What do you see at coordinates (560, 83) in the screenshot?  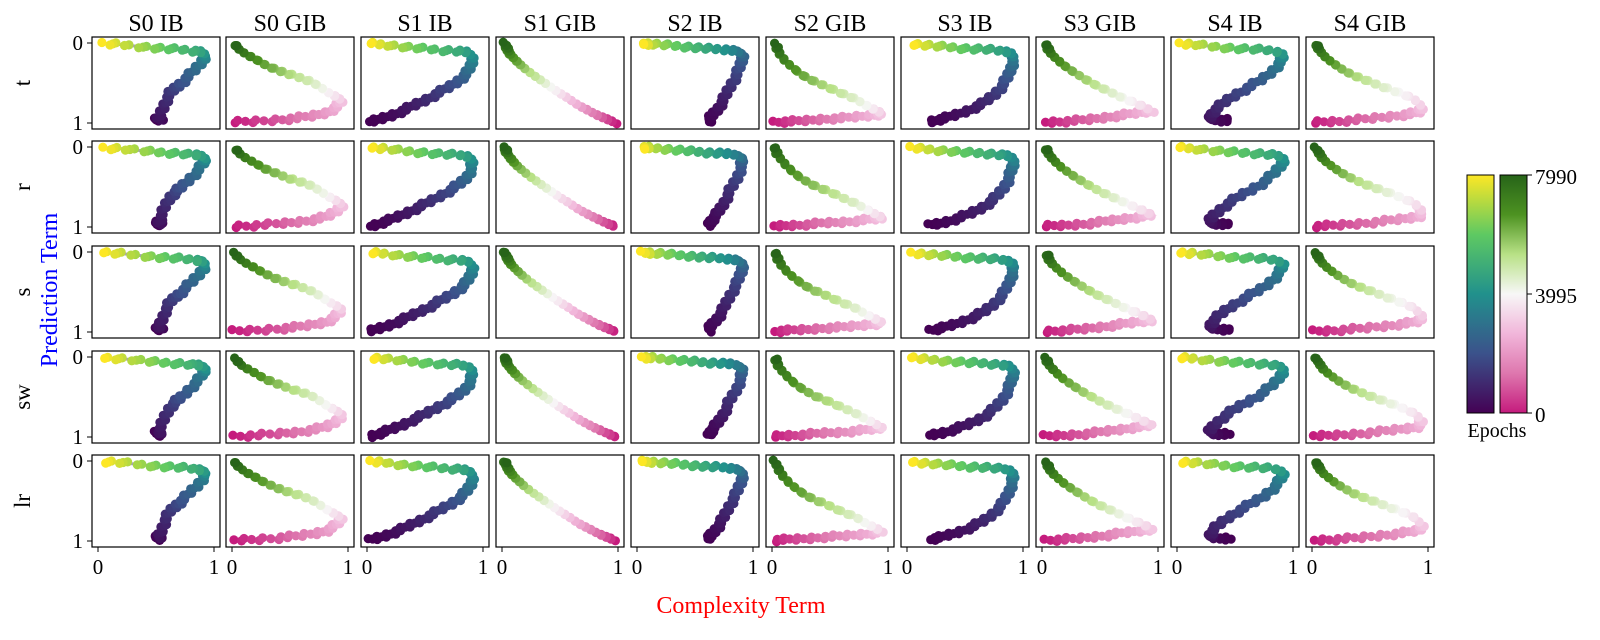 I see `panel-t-s1-gib` at bounding box center [560, 83].